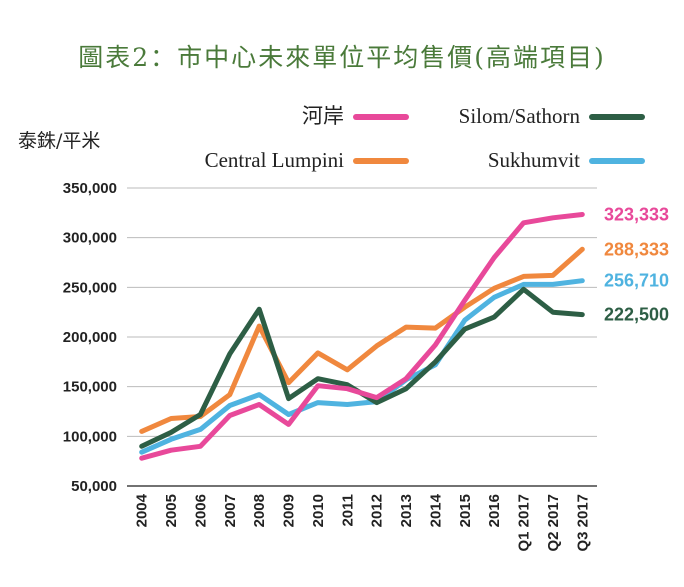 Image resolution: width=684 pixels, height=587 pixels. What do you see at coordinates (342, 57) in the screenshot?
I see `chart-title: 圖表2：市中心未來單位平均售價(高端項目)` at bounding box center [342, 57].